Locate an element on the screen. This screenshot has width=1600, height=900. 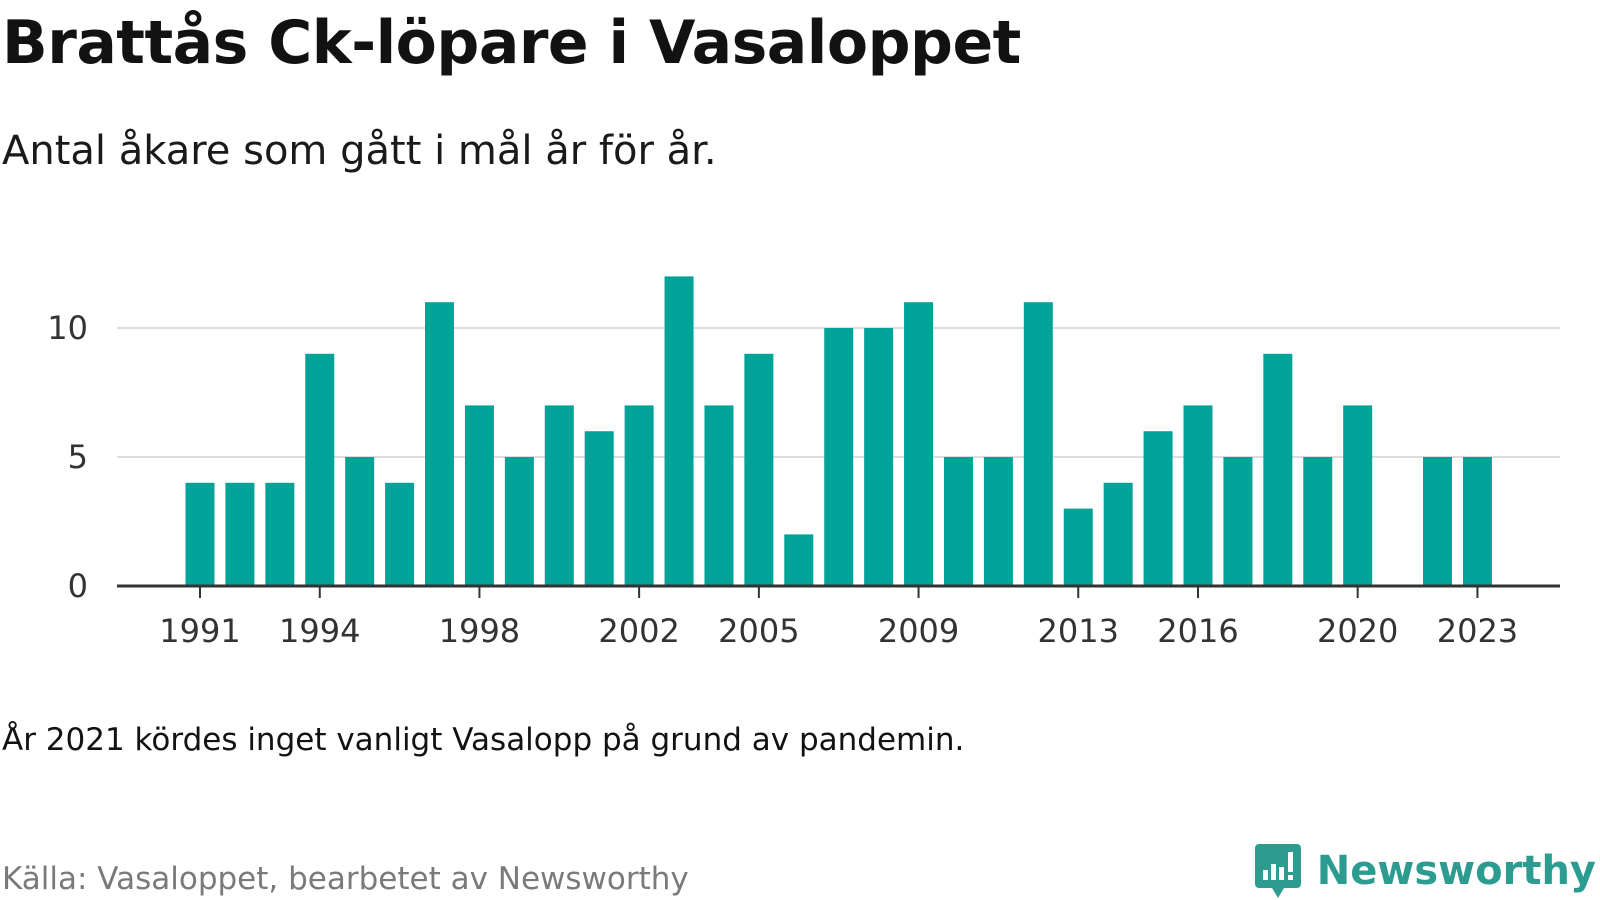
x-tick-label: 2013 is located at coordinates (1078, 631).